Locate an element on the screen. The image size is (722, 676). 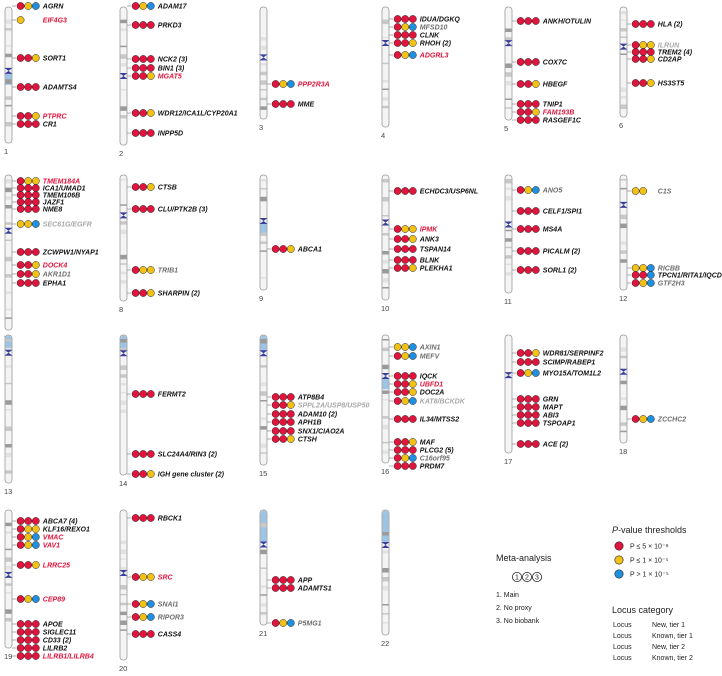
locus-il34-mtss2: IL34/MTSS2 is located at coordinates (424, 419).